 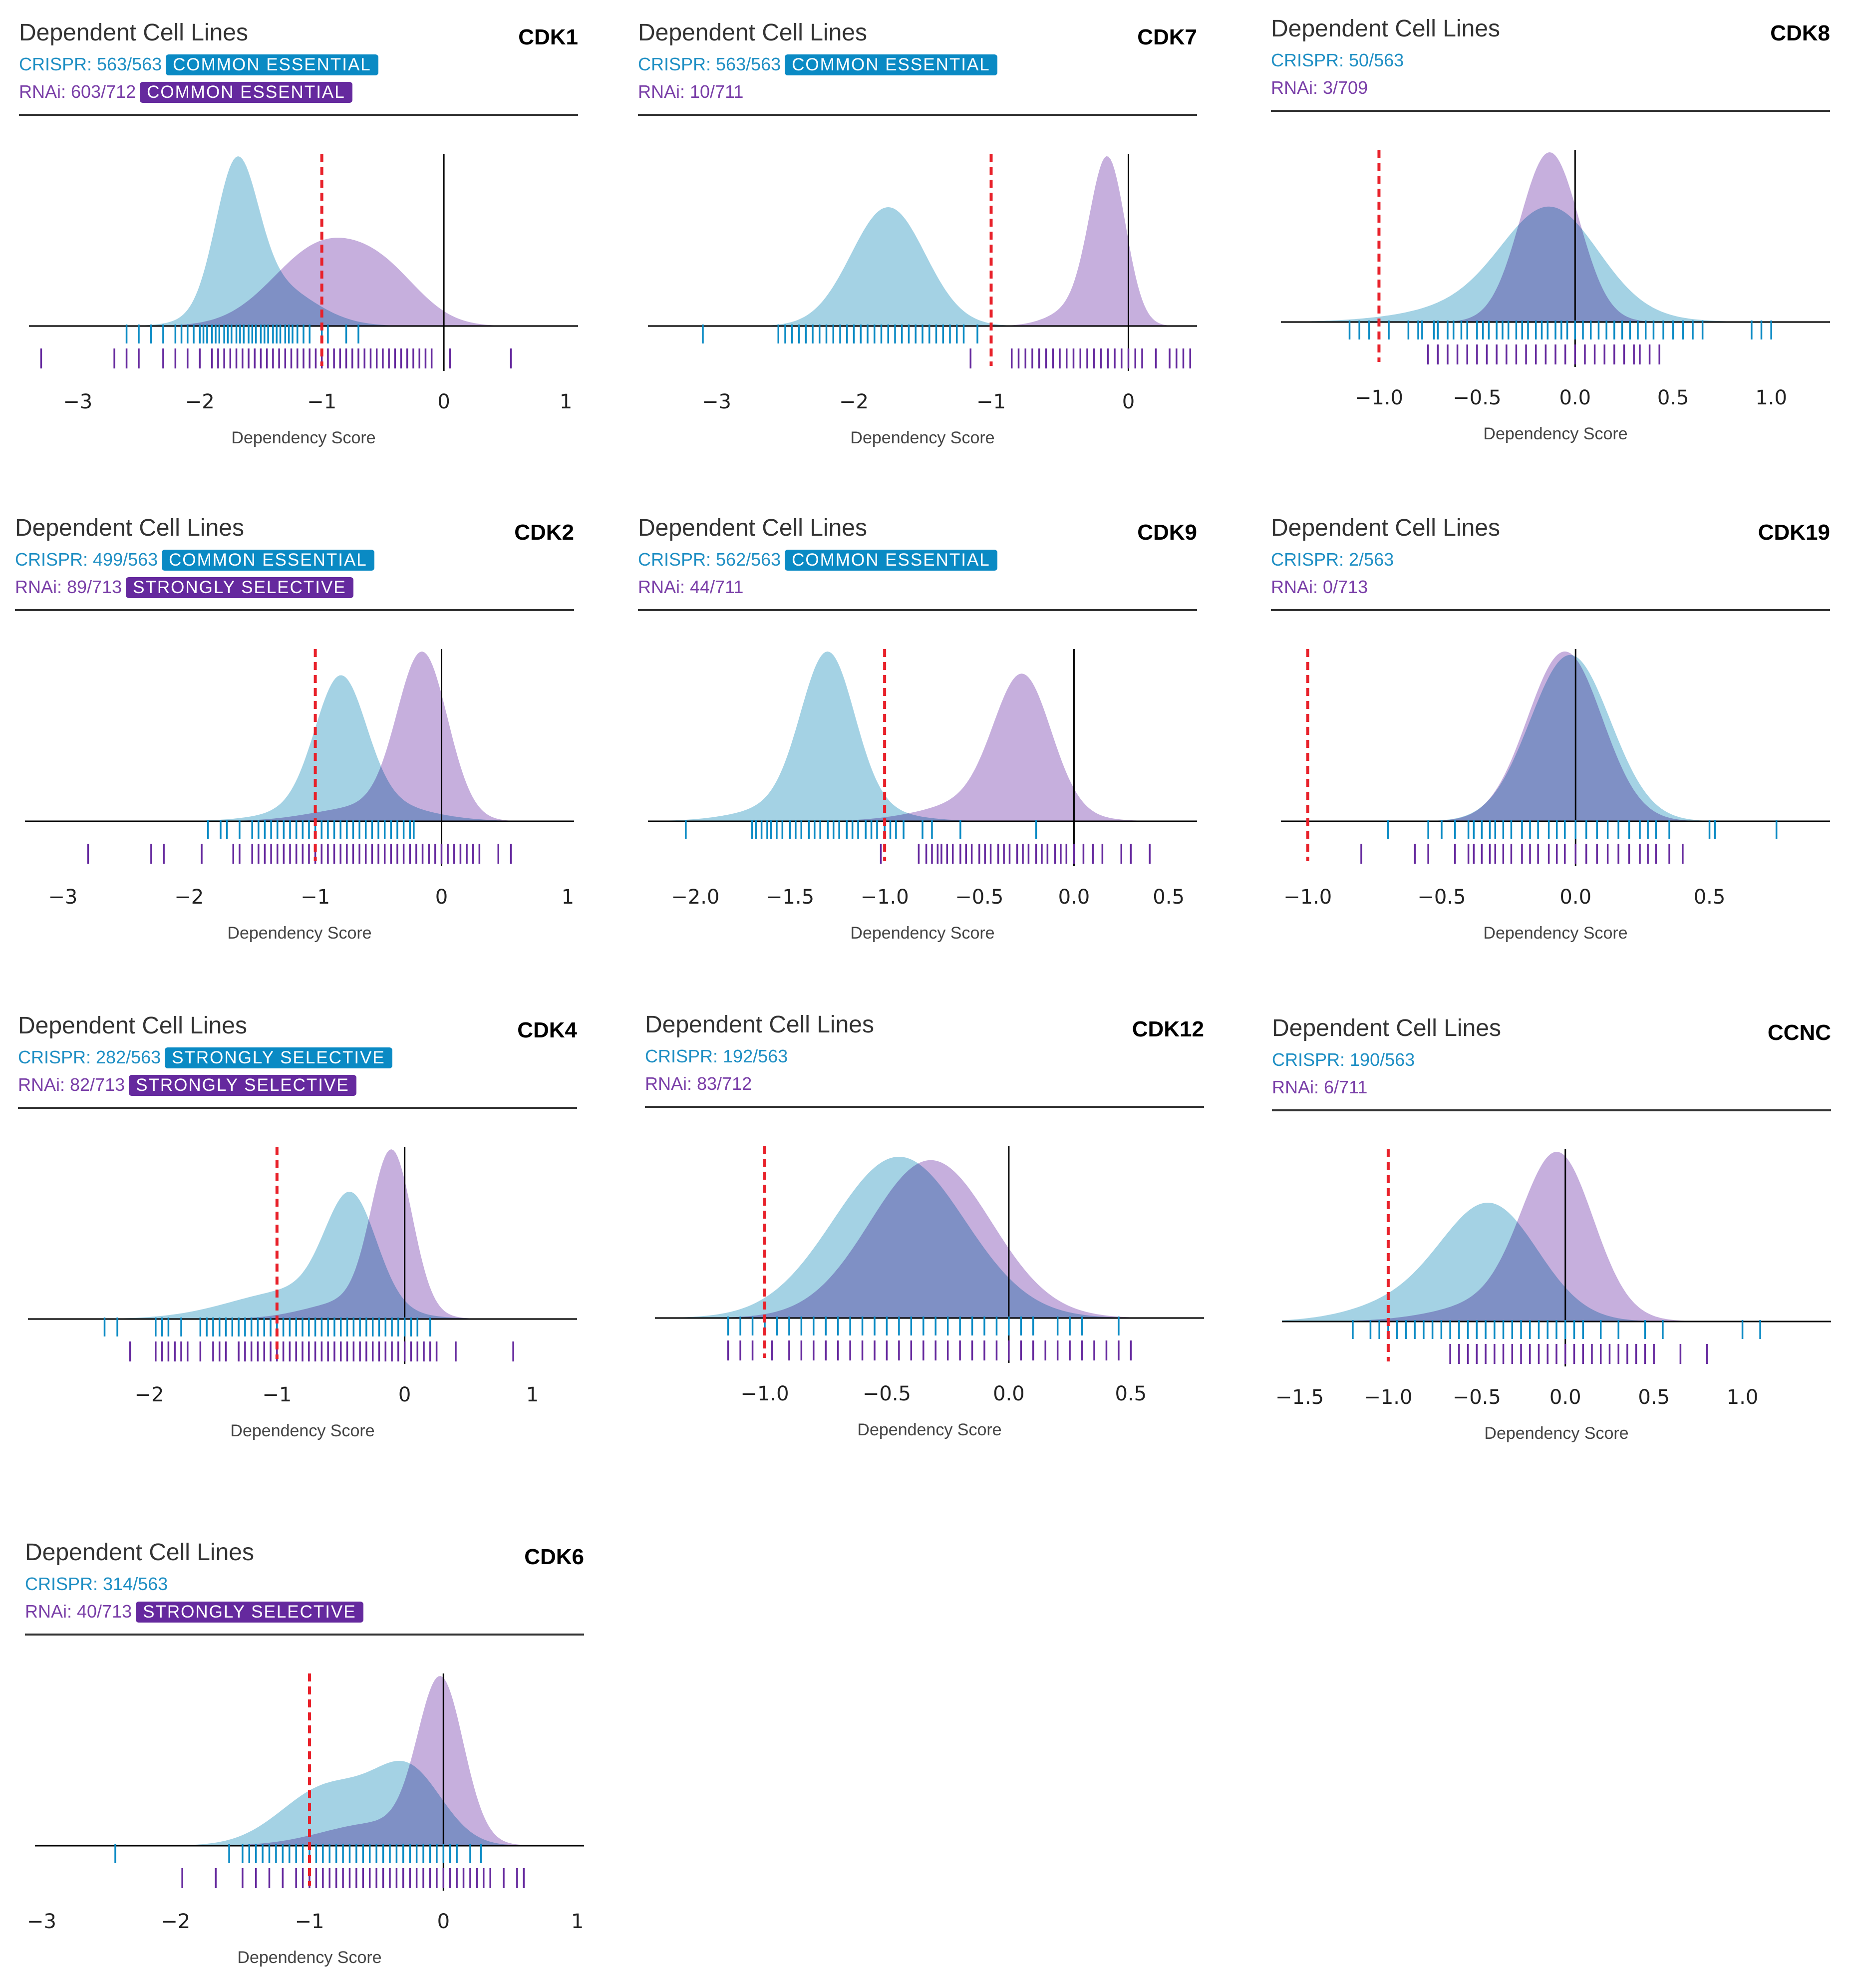 What do you see at coordinates (544, 532) in the screenshot?
I see `gene-label: CDK2` at bounding box center [544, 532].